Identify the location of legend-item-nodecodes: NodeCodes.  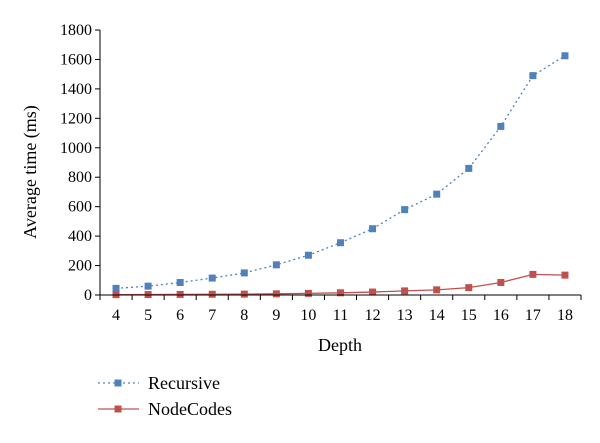
(165, 409).